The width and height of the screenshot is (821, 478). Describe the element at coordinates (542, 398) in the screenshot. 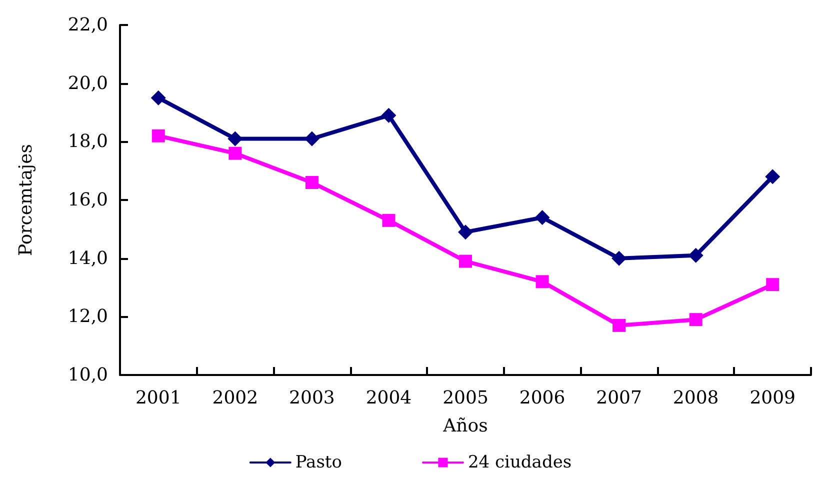

I see `x-tick-label: 2006` at that location.